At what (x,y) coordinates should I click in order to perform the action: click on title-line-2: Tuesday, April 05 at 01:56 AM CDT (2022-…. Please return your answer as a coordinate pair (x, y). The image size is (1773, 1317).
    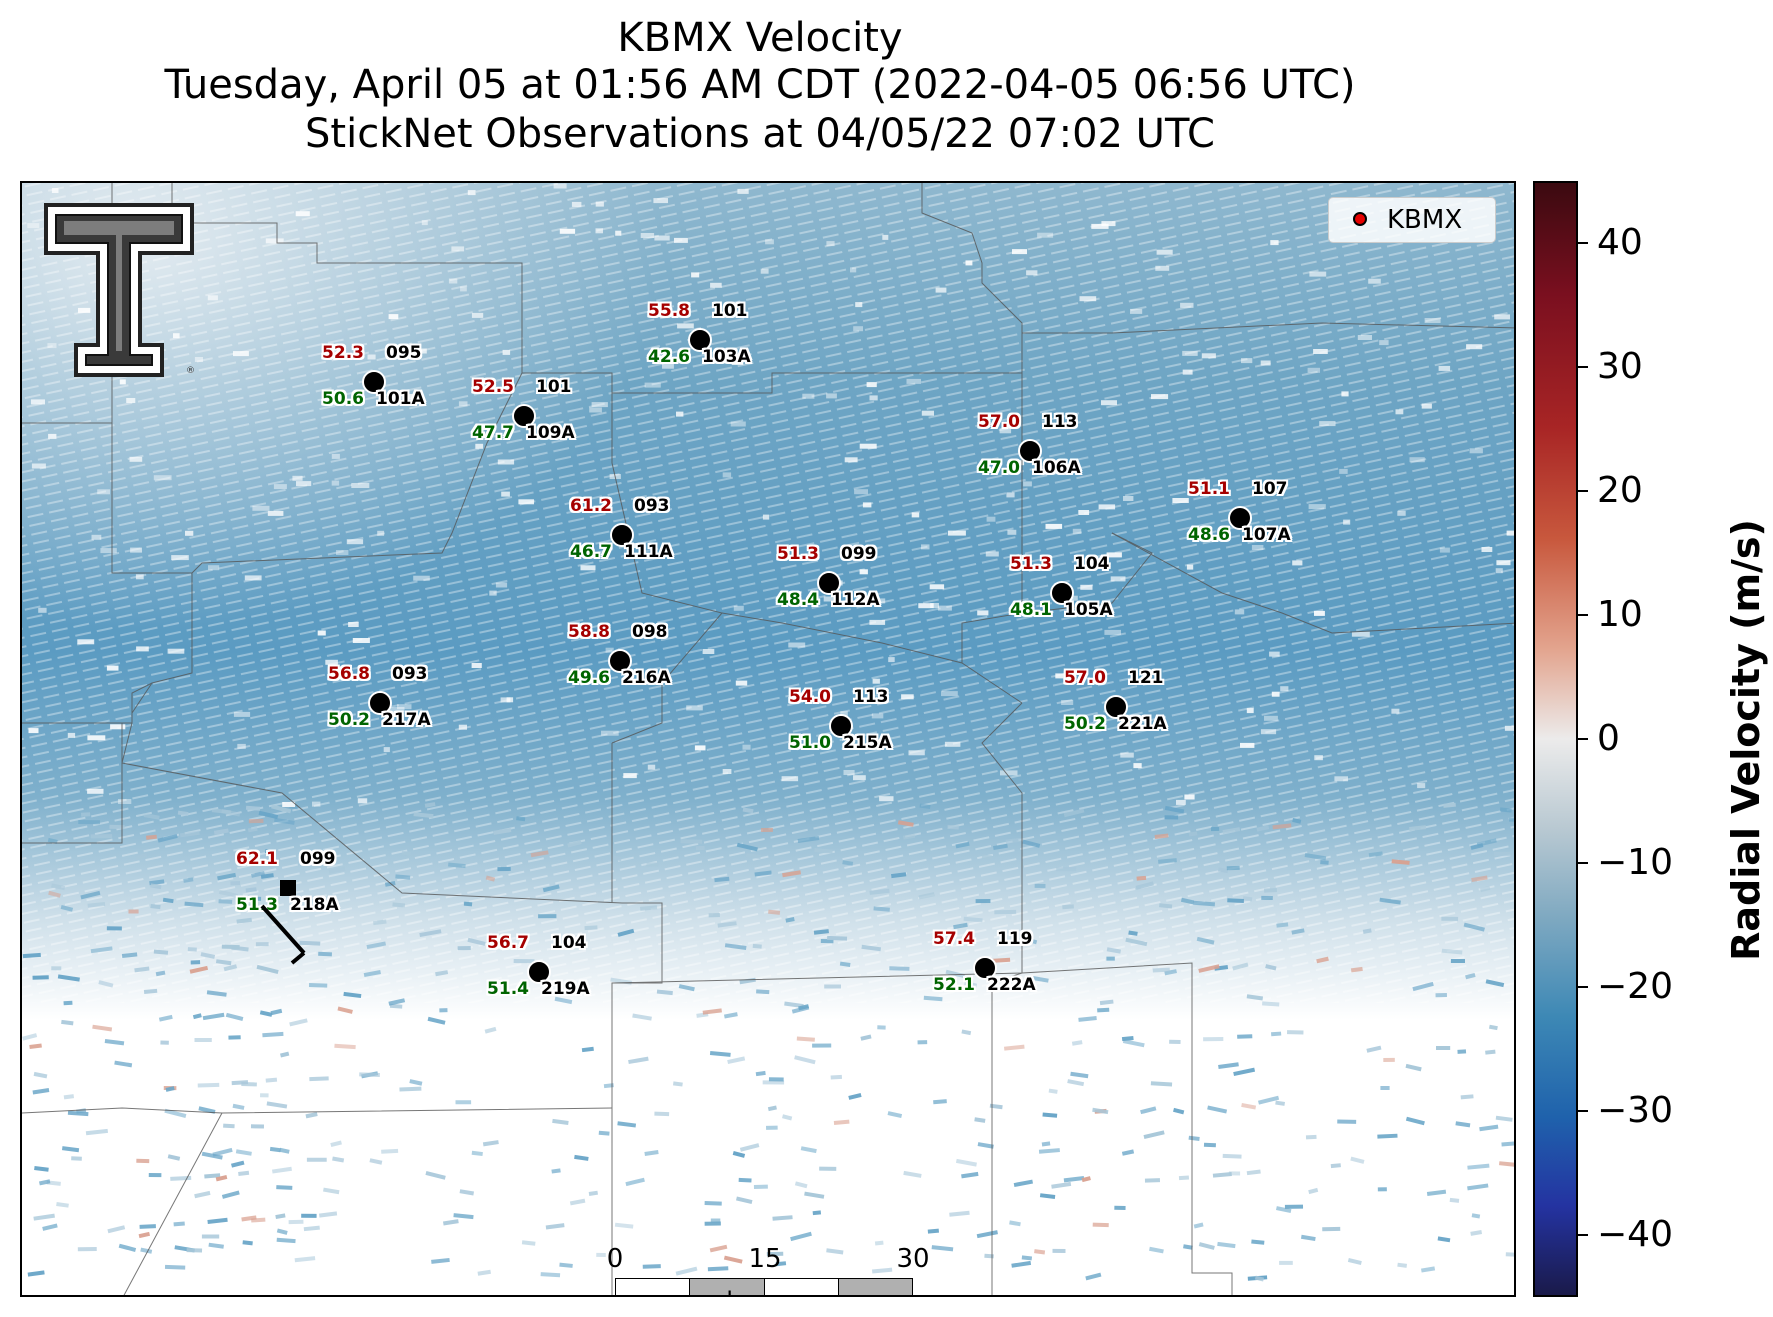
    Looking at the image, I should click on (760, 85).